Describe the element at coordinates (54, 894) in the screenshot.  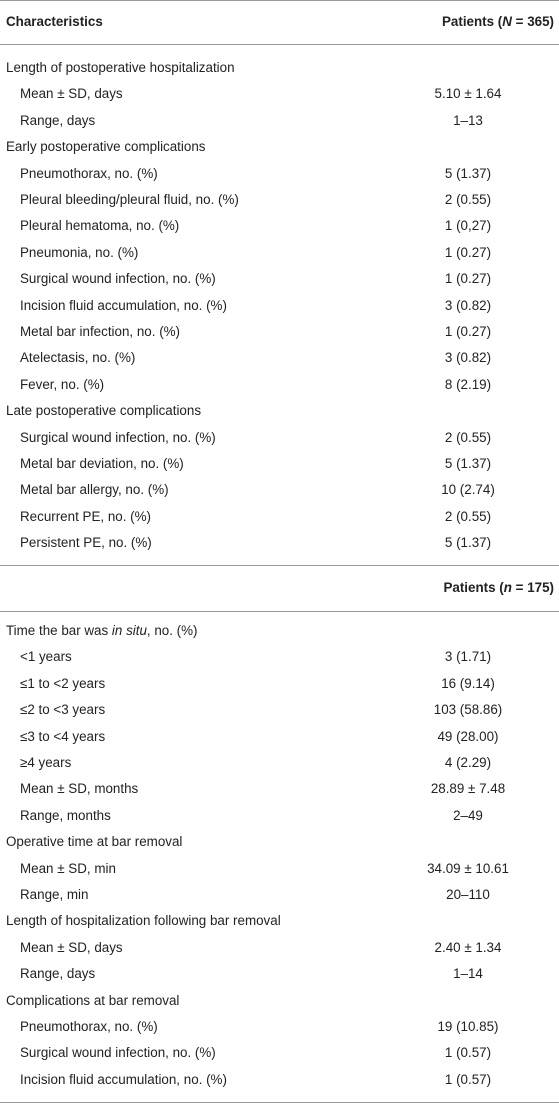
I see `row-label: Range, min` at that location.